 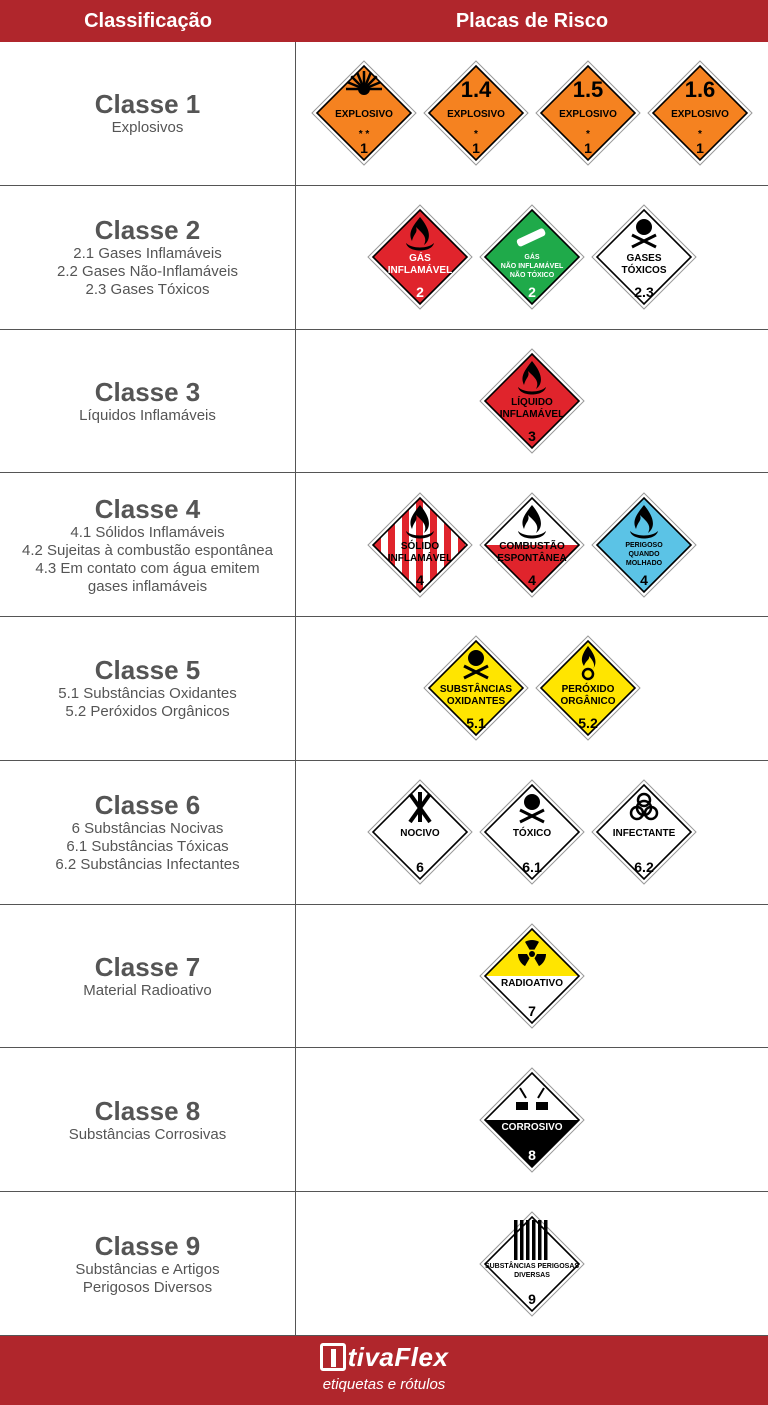 What do you see at coordinates (147, 568) in the screenshot?
I see `class-description: 4.3 Em contato com água emitem` at bounding box center [147, 568].